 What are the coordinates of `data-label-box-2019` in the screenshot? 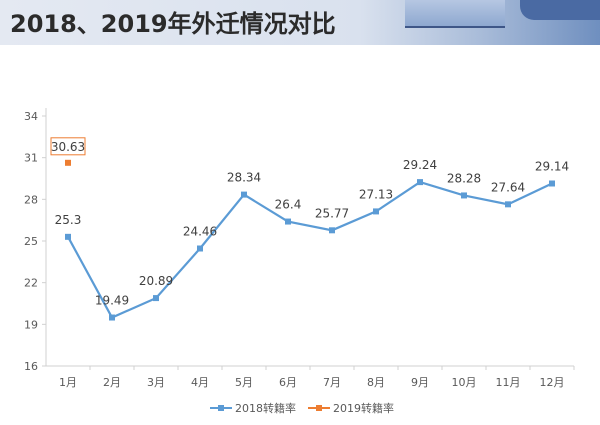 It's located at (68, 146).